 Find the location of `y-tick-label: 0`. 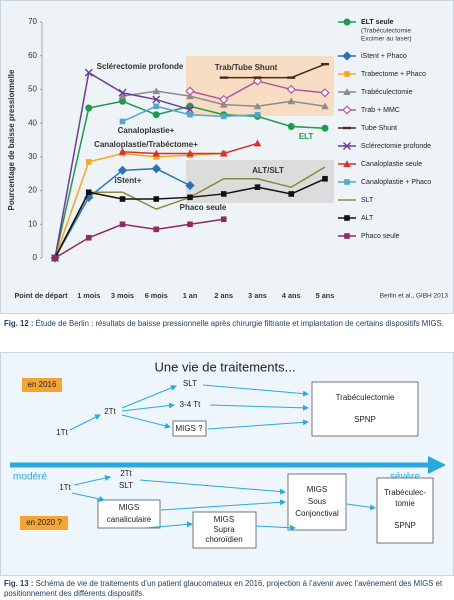

y-tick-label: 0 is located at coordinates (35, 257).